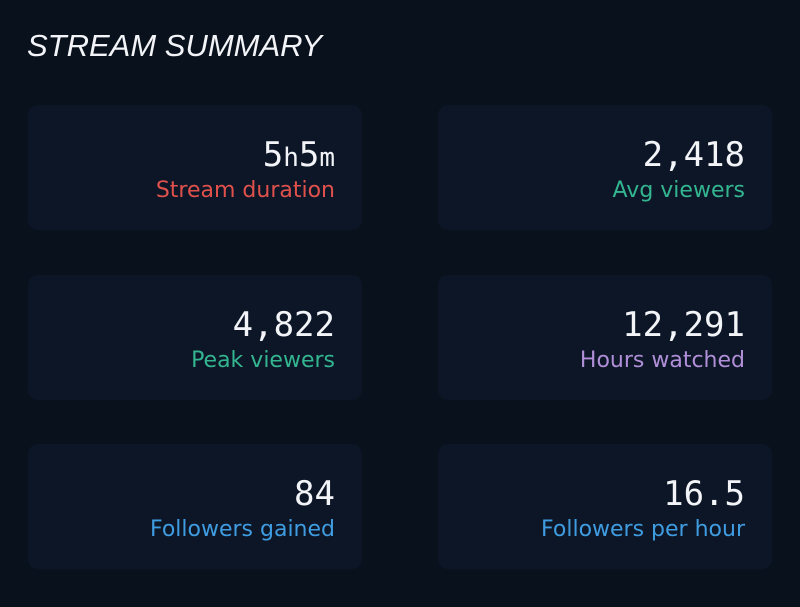 The height and width of the screenshot is (607, 800). Describe the element at coordinates (605, 506) in the screenshot. I see `stat-card-followers-per-hour: 16.5 Followers per hour` at that location.